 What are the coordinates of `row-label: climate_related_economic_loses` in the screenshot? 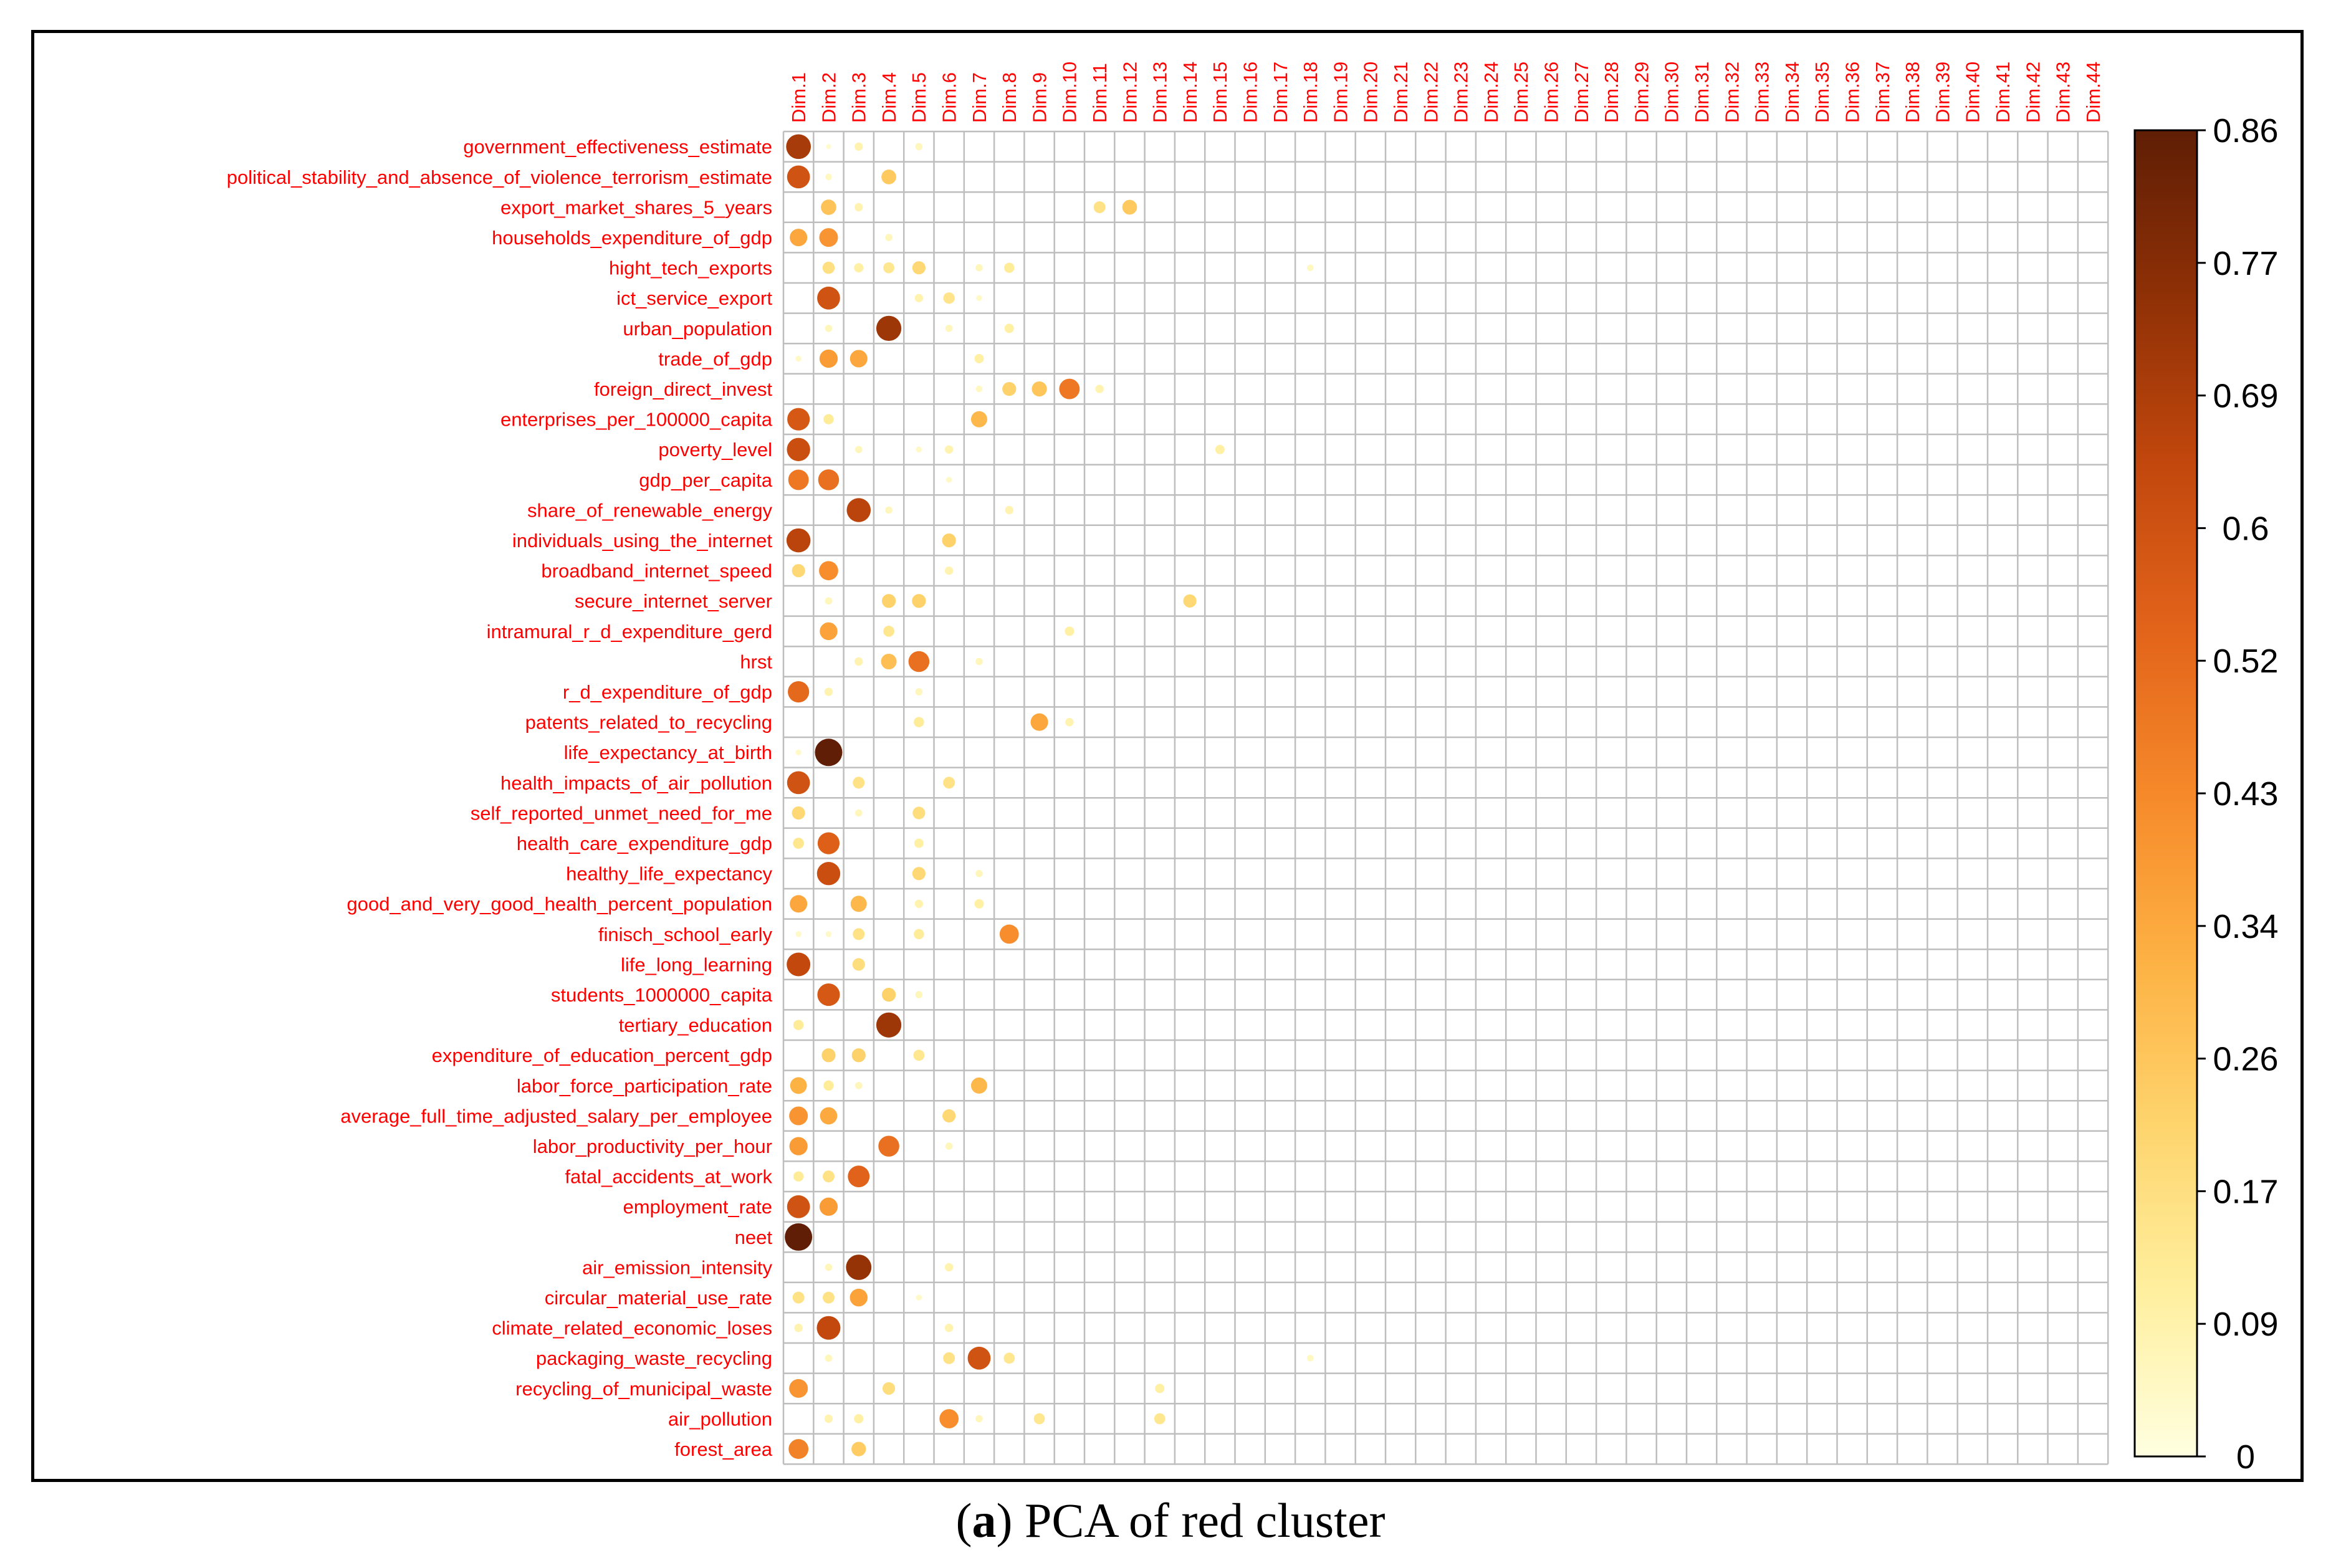 It's located at (632, 1328).